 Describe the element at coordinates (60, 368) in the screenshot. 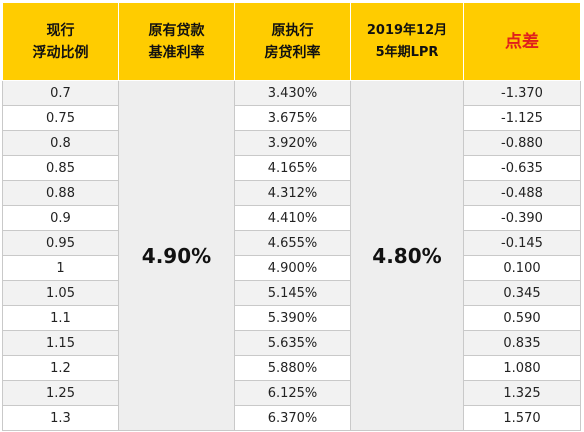

I see `floating-ratio-cell: 1.2` at that location.